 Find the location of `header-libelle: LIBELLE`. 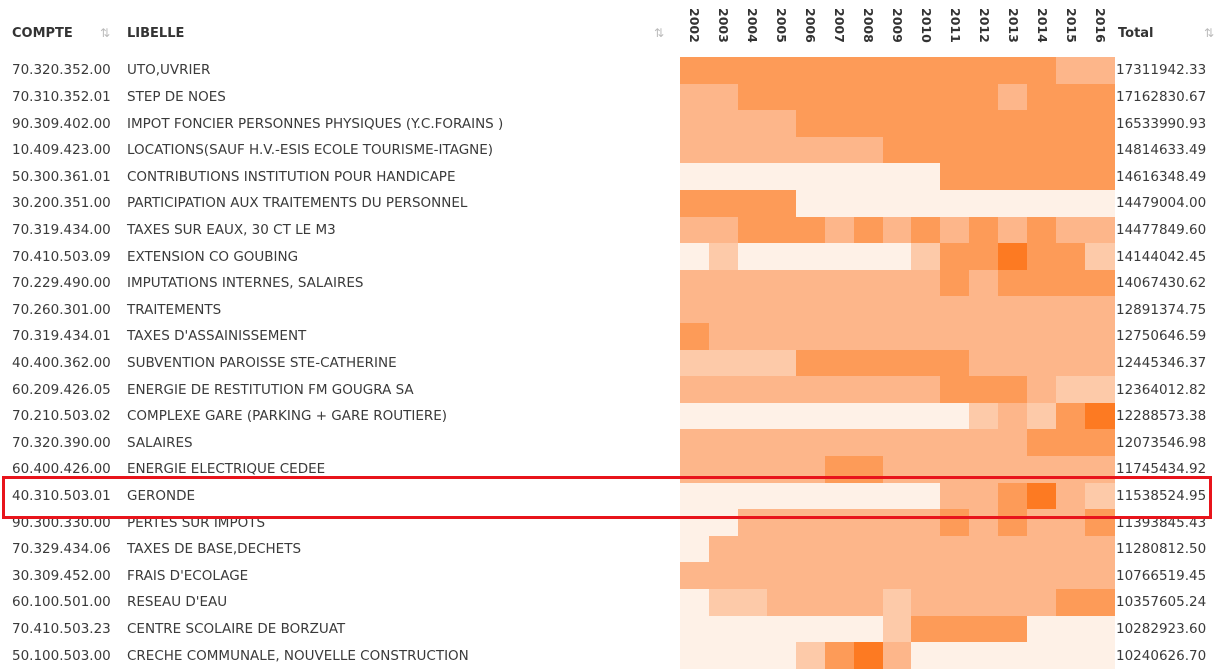

header-libelle: LIBELLE is located at coordinates (156, 33).